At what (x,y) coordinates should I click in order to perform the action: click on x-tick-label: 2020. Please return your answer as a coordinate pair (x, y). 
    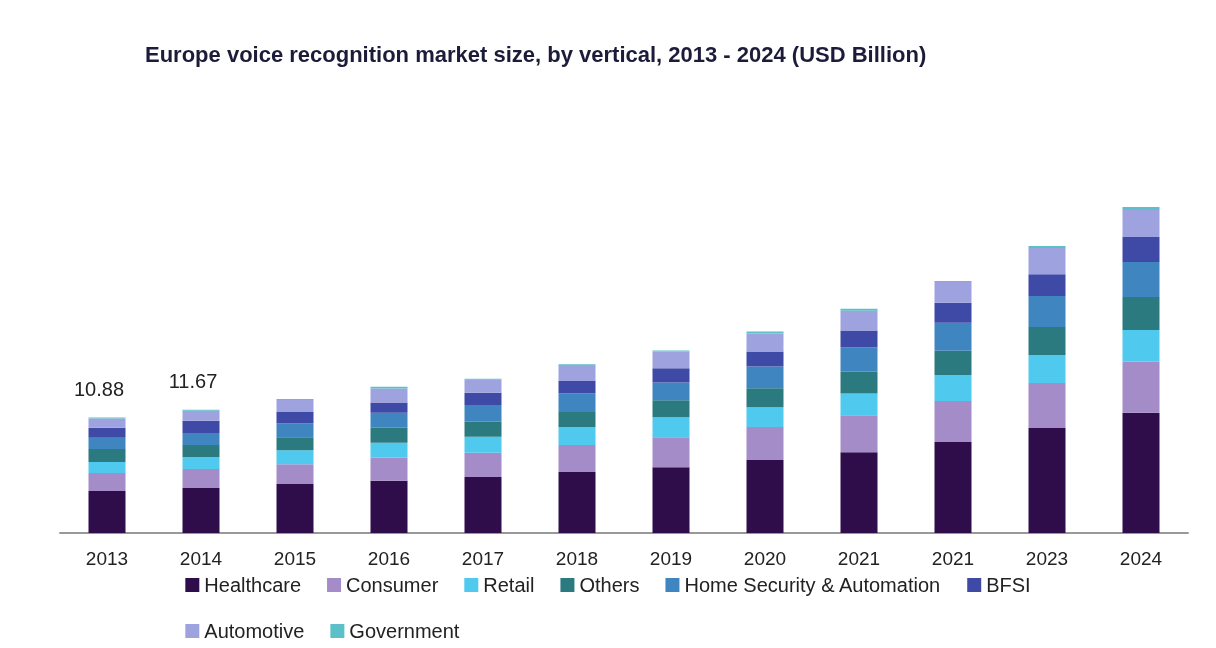
    Looking at the image, I should click on (765, 558).